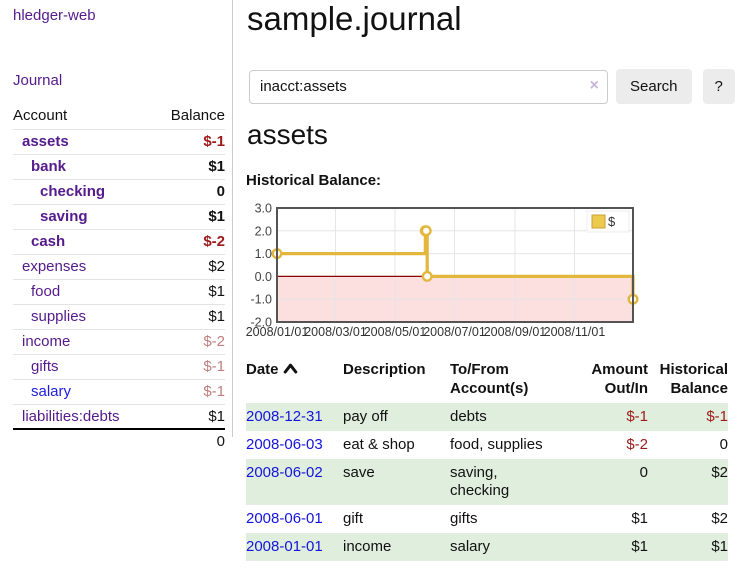  What do you see at coordinates (314, 180) in the screenshot?
I see `chart-title: Historical Balance:` at bounding box center [314, 180].